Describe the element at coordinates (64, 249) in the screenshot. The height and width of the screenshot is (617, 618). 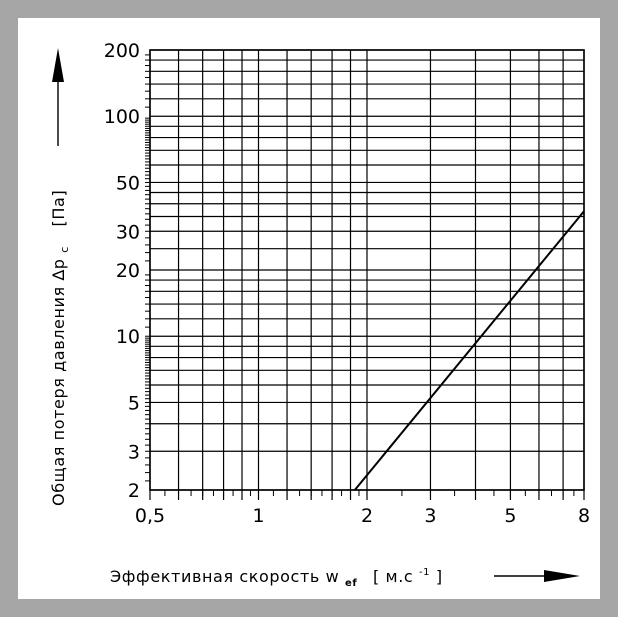
I see `y-axis-label-sub: c` at that location.